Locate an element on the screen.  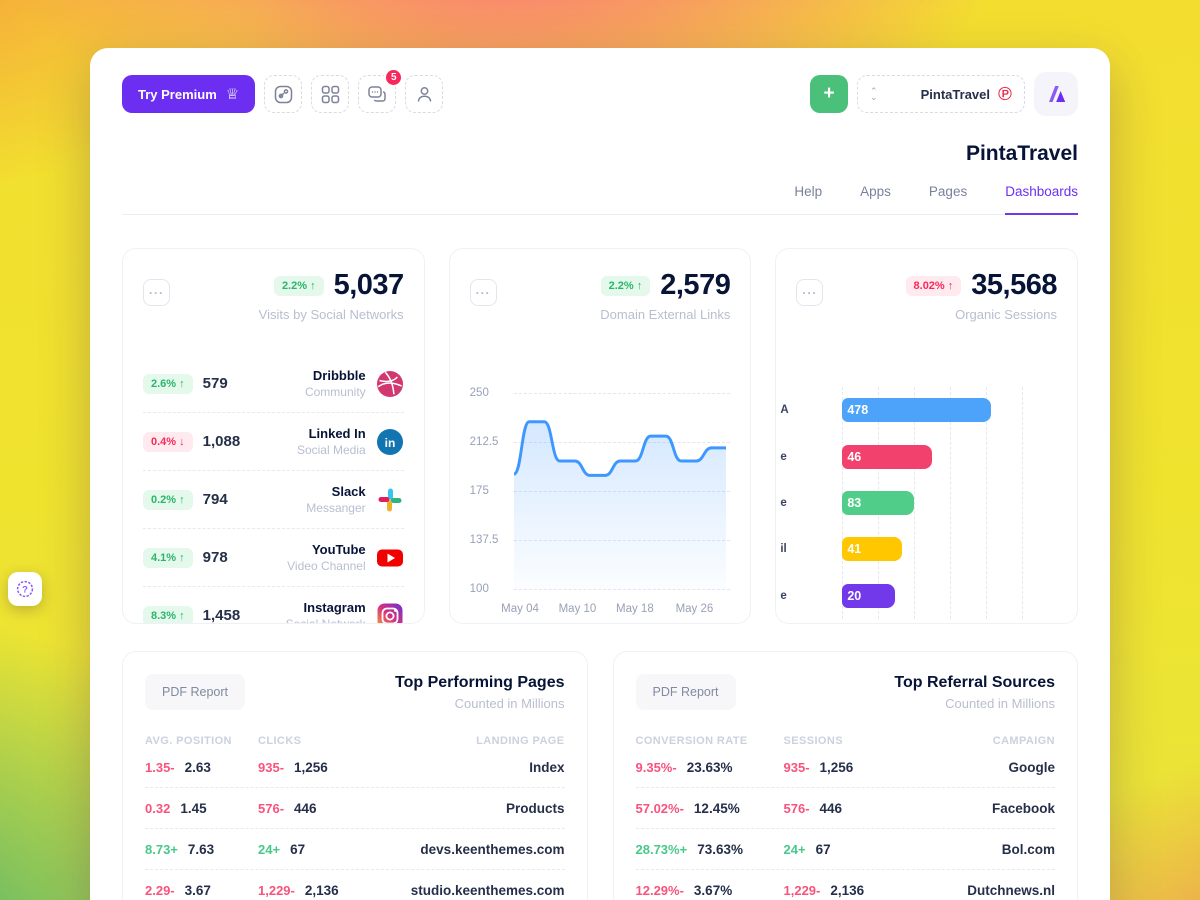
topbar-left: Try Premium ♕ 5 is located at coordinates (283, 90).